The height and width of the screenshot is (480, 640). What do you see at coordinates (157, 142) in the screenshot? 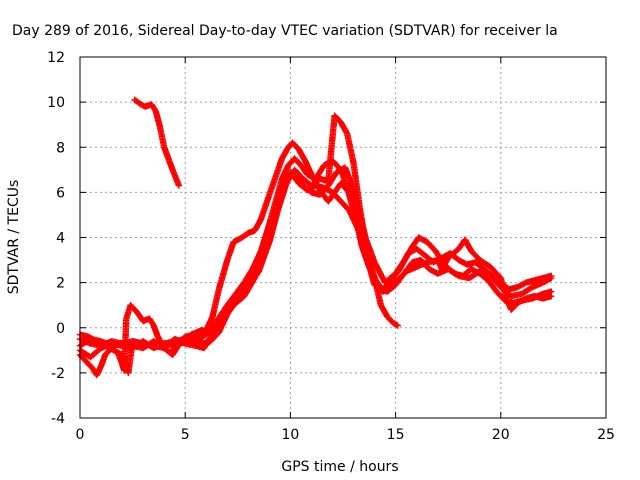
I see `series-arc-early-high` at bounding box center [157, 142].